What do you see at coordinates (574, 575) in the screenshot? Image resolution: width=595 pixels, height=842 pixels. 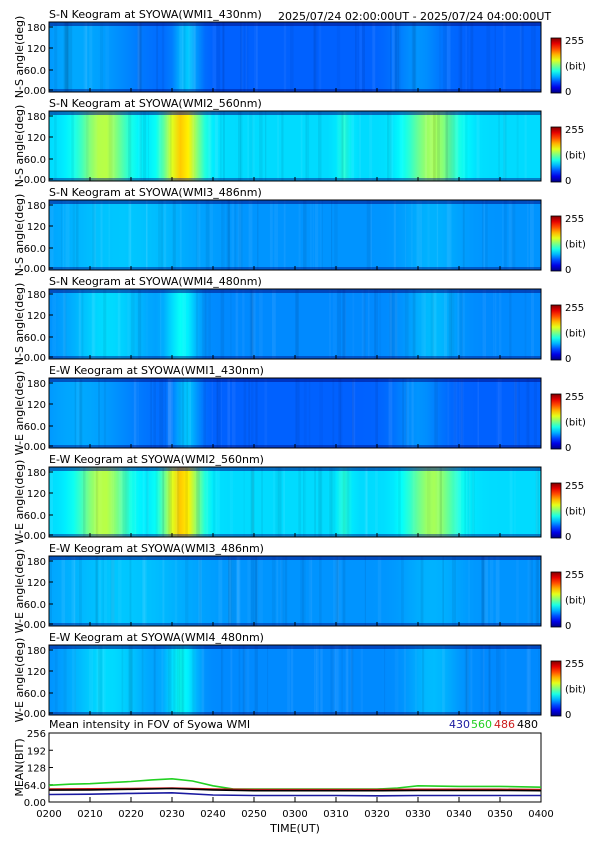 I see `colorbar-max-label: 255` at bounding box center [574, 575].